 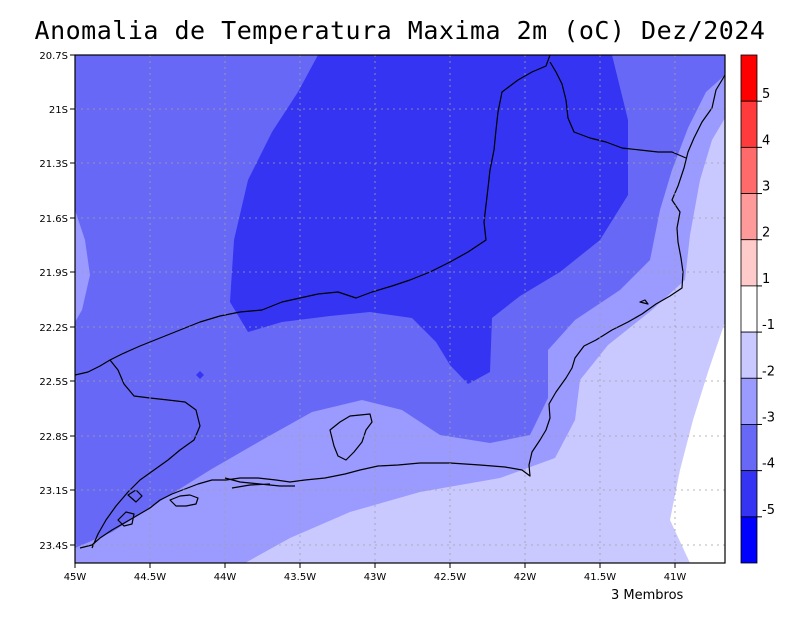 What do you see at coordinates (58, 110) in the screenshot?
I see `y-tick-label: 21S` at bounding box center [58, 110].